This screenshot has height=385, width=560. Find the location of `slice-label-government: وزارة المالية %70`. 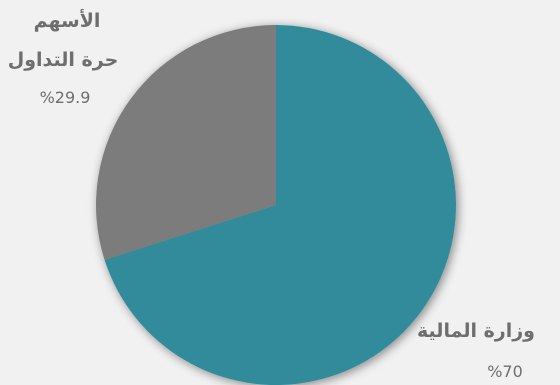

slice-label-government: وزارة المالية %70 is located at coordinates (476, 350).